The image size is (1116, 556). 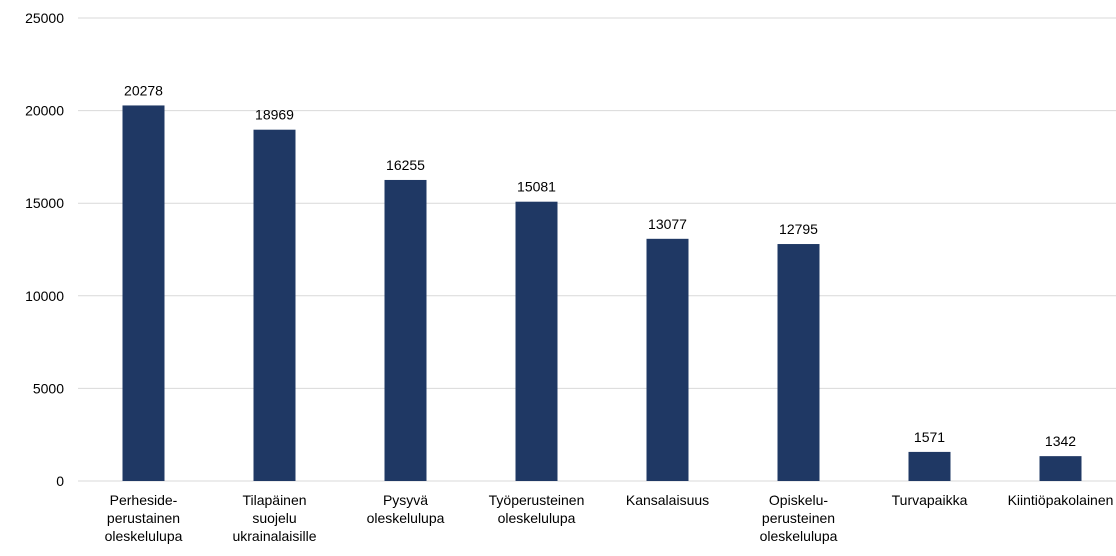 I want to click on data-label: 15081, so click(x=536, y=187).